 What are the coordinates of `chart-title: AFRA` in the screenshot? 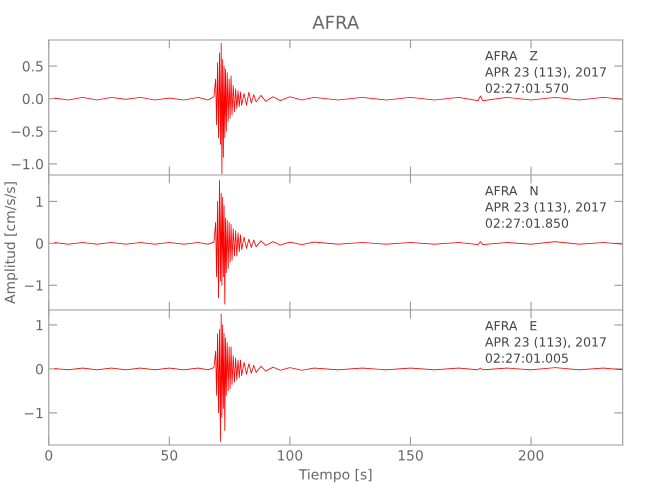 It's located at (336, 22).